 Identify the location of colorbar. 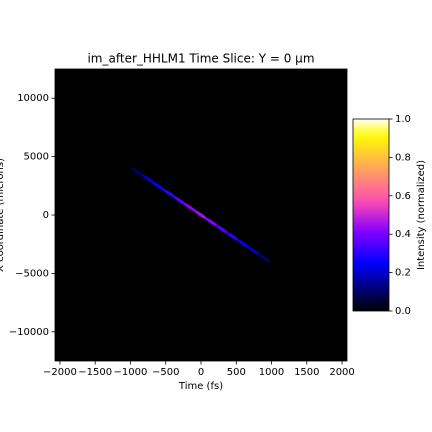
(371, 215).